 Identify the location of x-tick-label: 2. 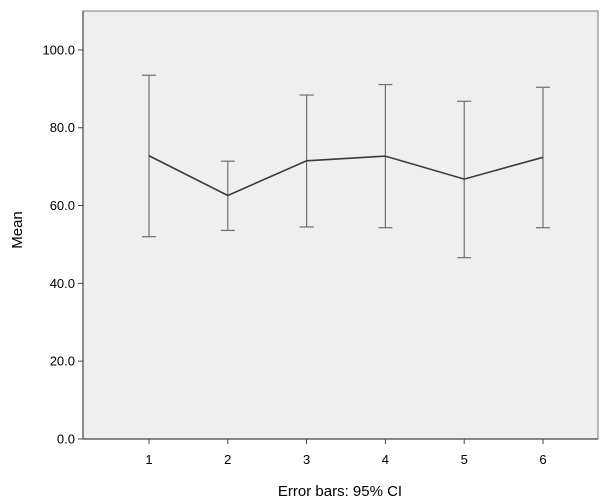
(227, 459).